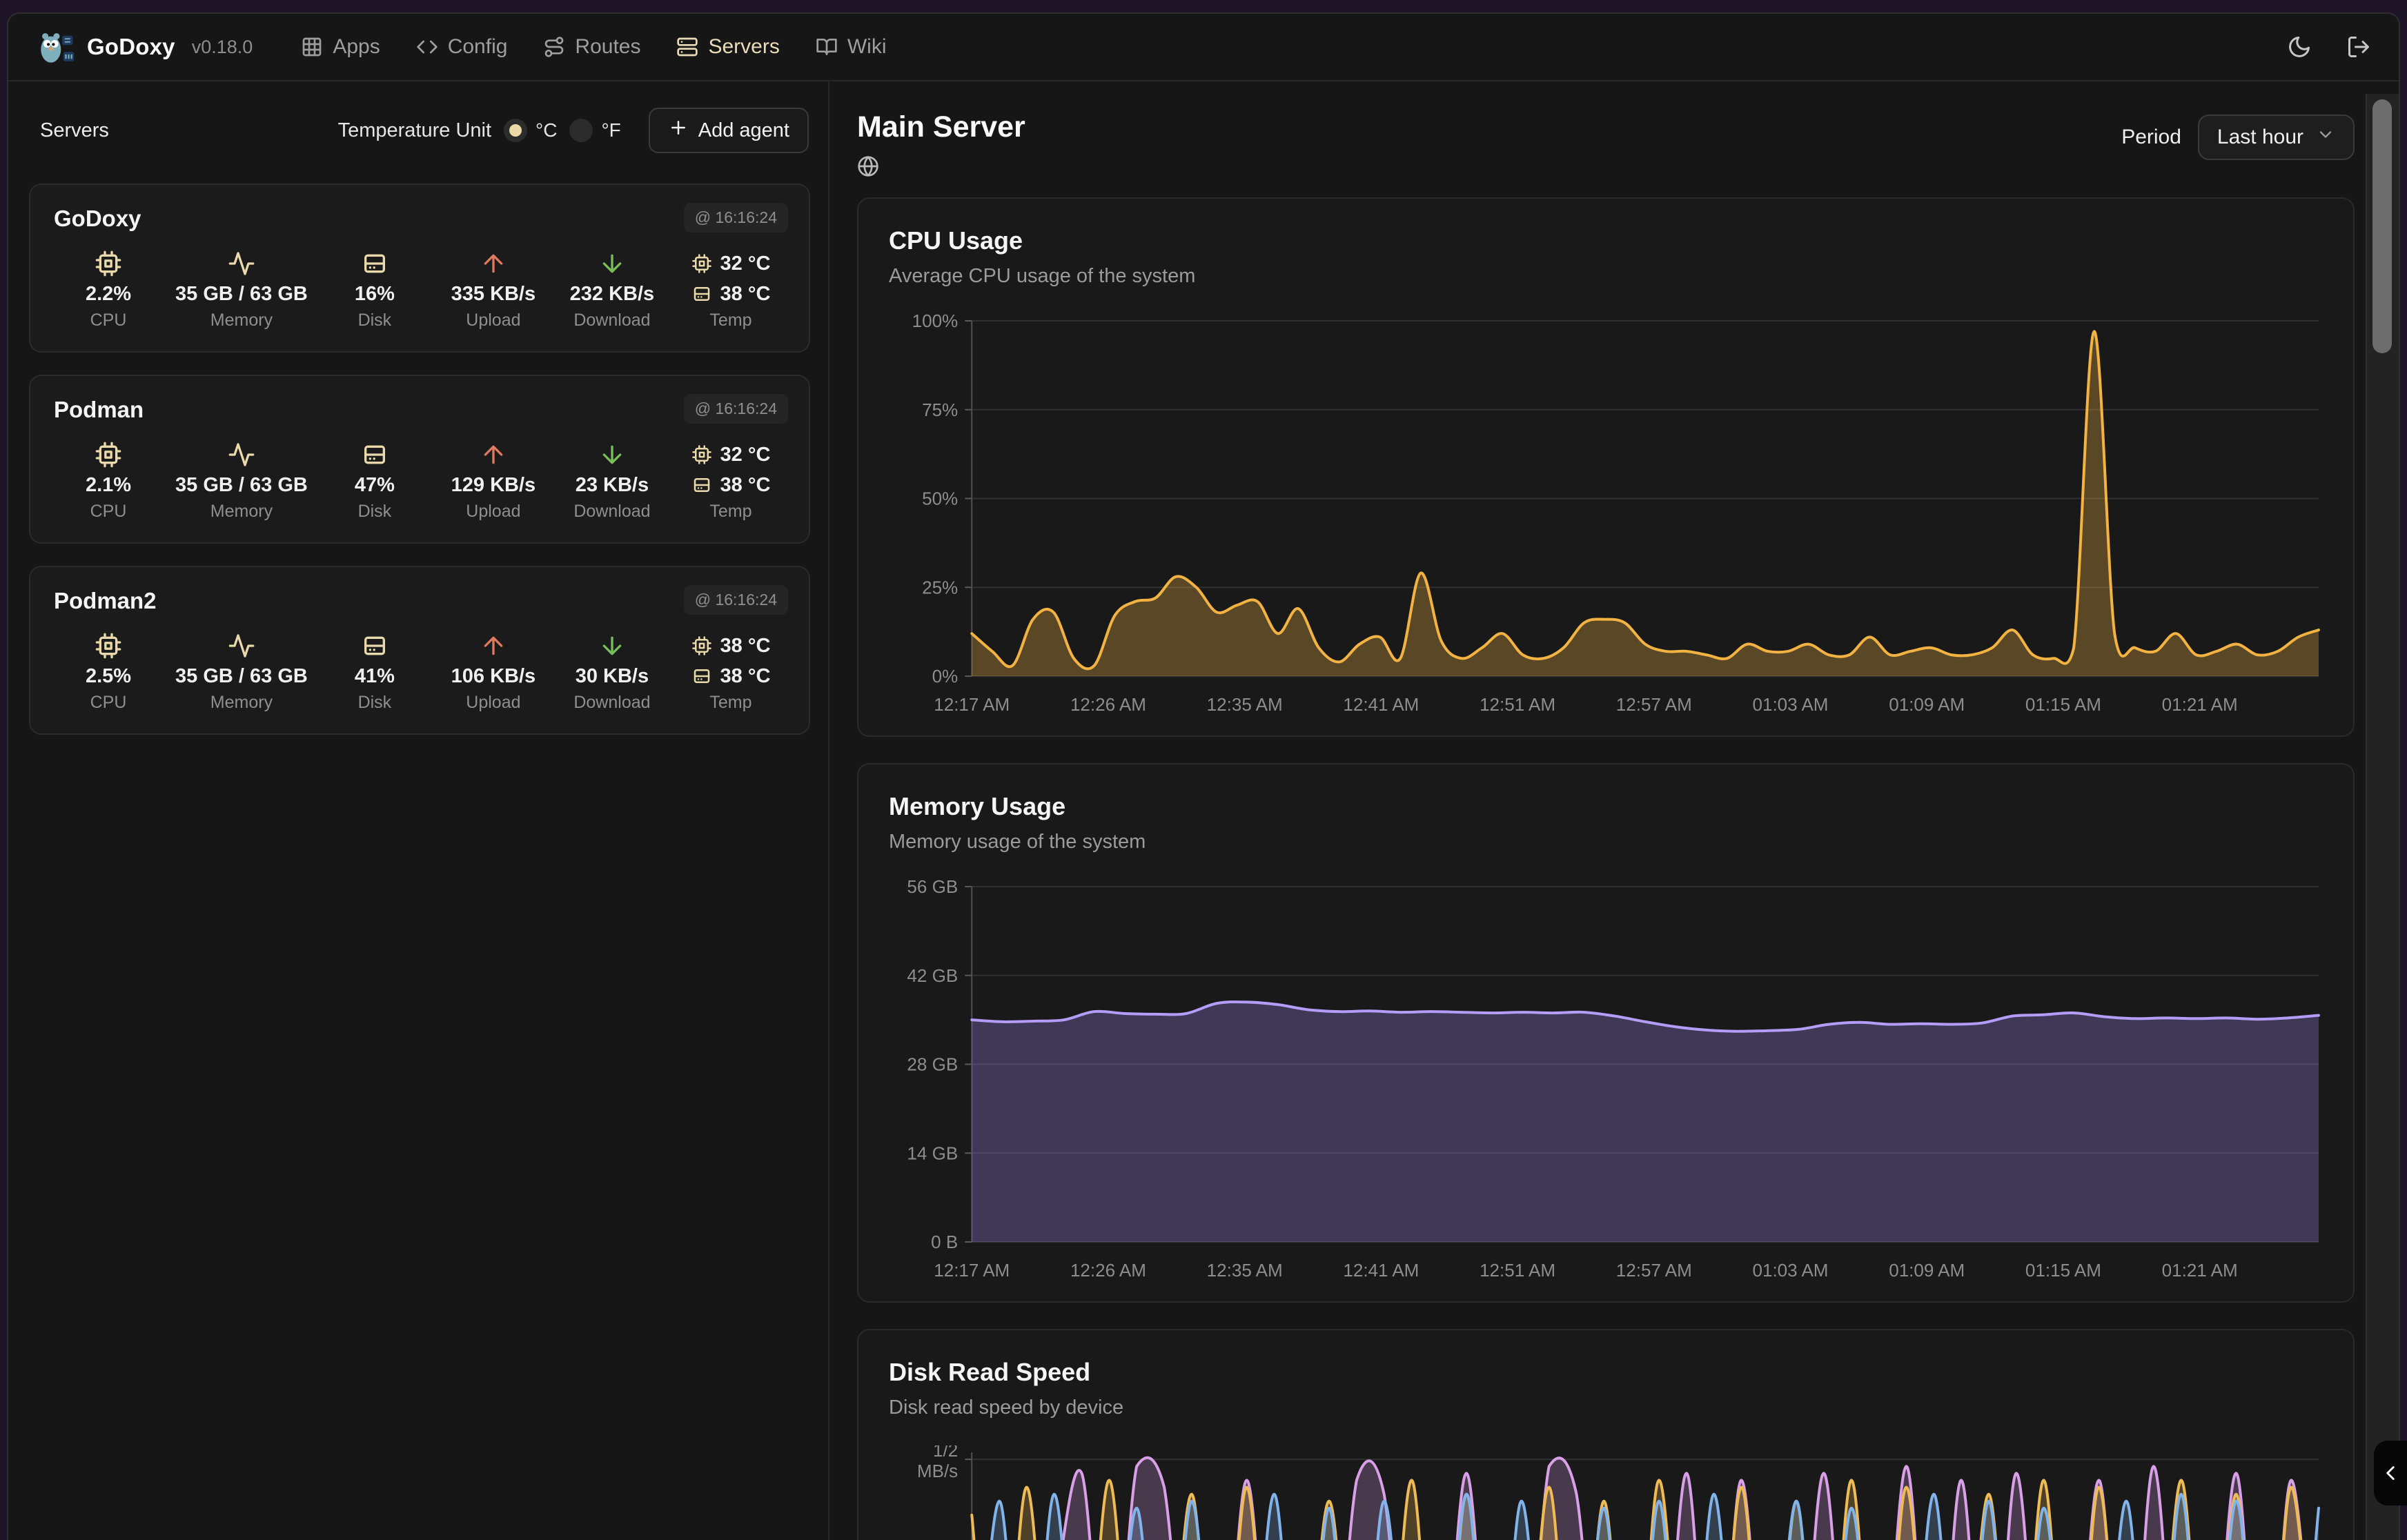 The width and height of the screenshot is (2407, 1540). Describe the element at coordinates (612, 672) in the screenshot. I see `stat-col: 30 KB/s Download` at that location.